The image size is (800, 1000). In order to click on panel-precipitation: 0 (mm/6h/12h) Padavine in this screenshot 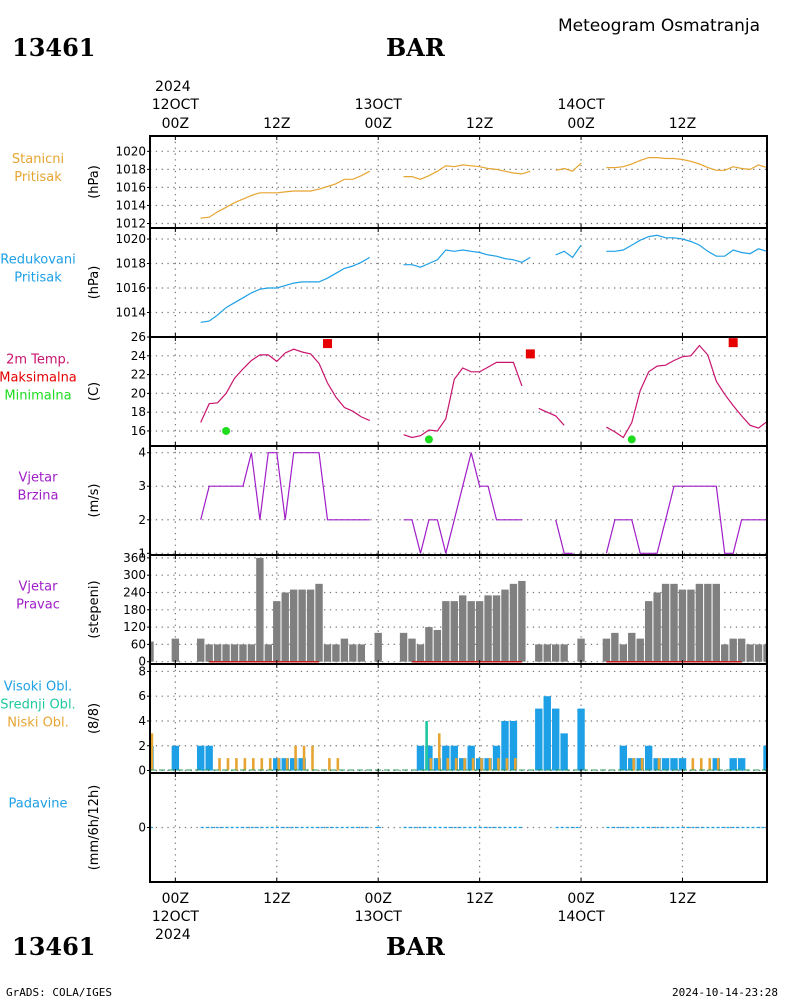, I will do `click(388, 827)`.